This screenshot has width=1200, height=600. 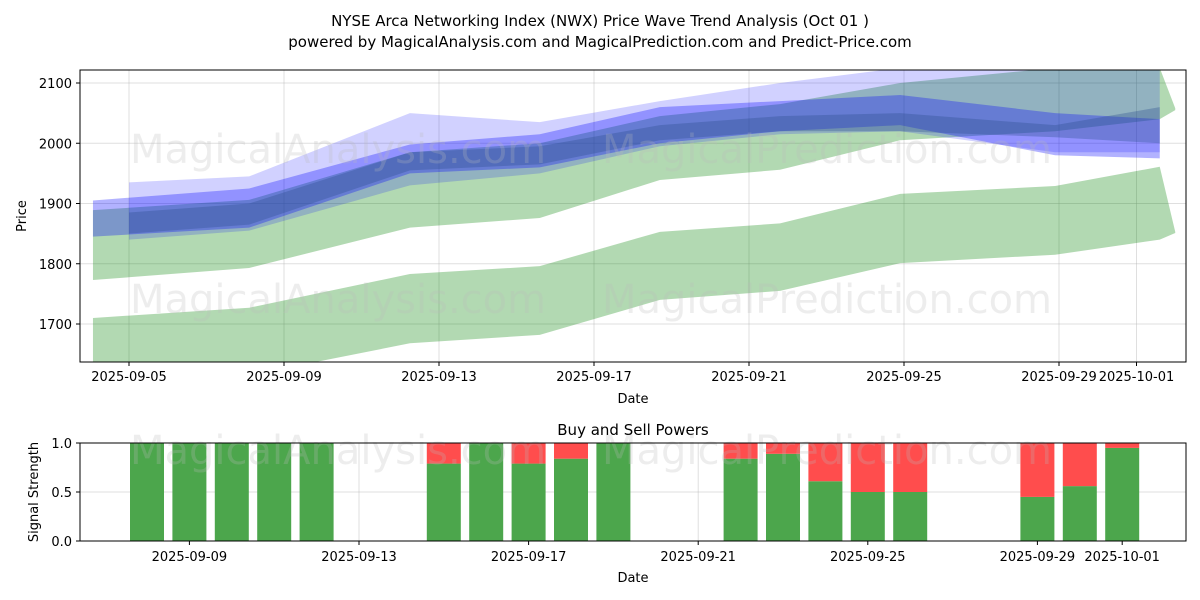 What do you see at coordinates (55, 325) in the screenshot?
I see `y-tick-label: 1700` at bounding box center [55, 325].